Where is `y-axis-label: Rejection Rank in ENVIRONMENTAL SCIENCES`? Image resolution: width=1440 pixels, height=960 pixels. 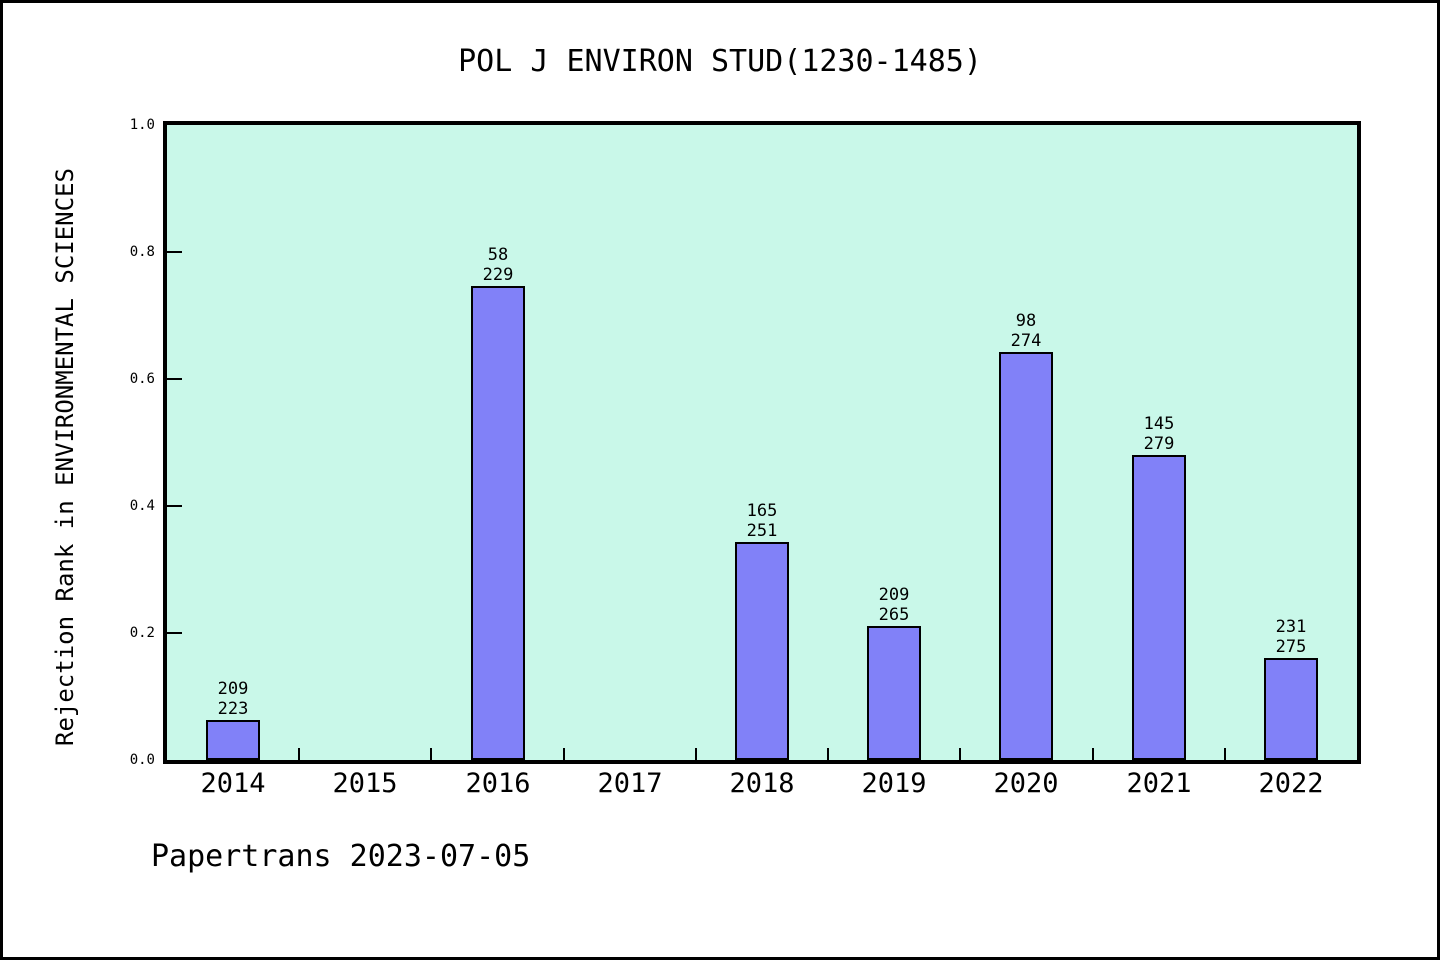
y-axis-label: Rejection Rank in ENVIRONMENTAL SCIENCES is located at coordinates (65, 457).